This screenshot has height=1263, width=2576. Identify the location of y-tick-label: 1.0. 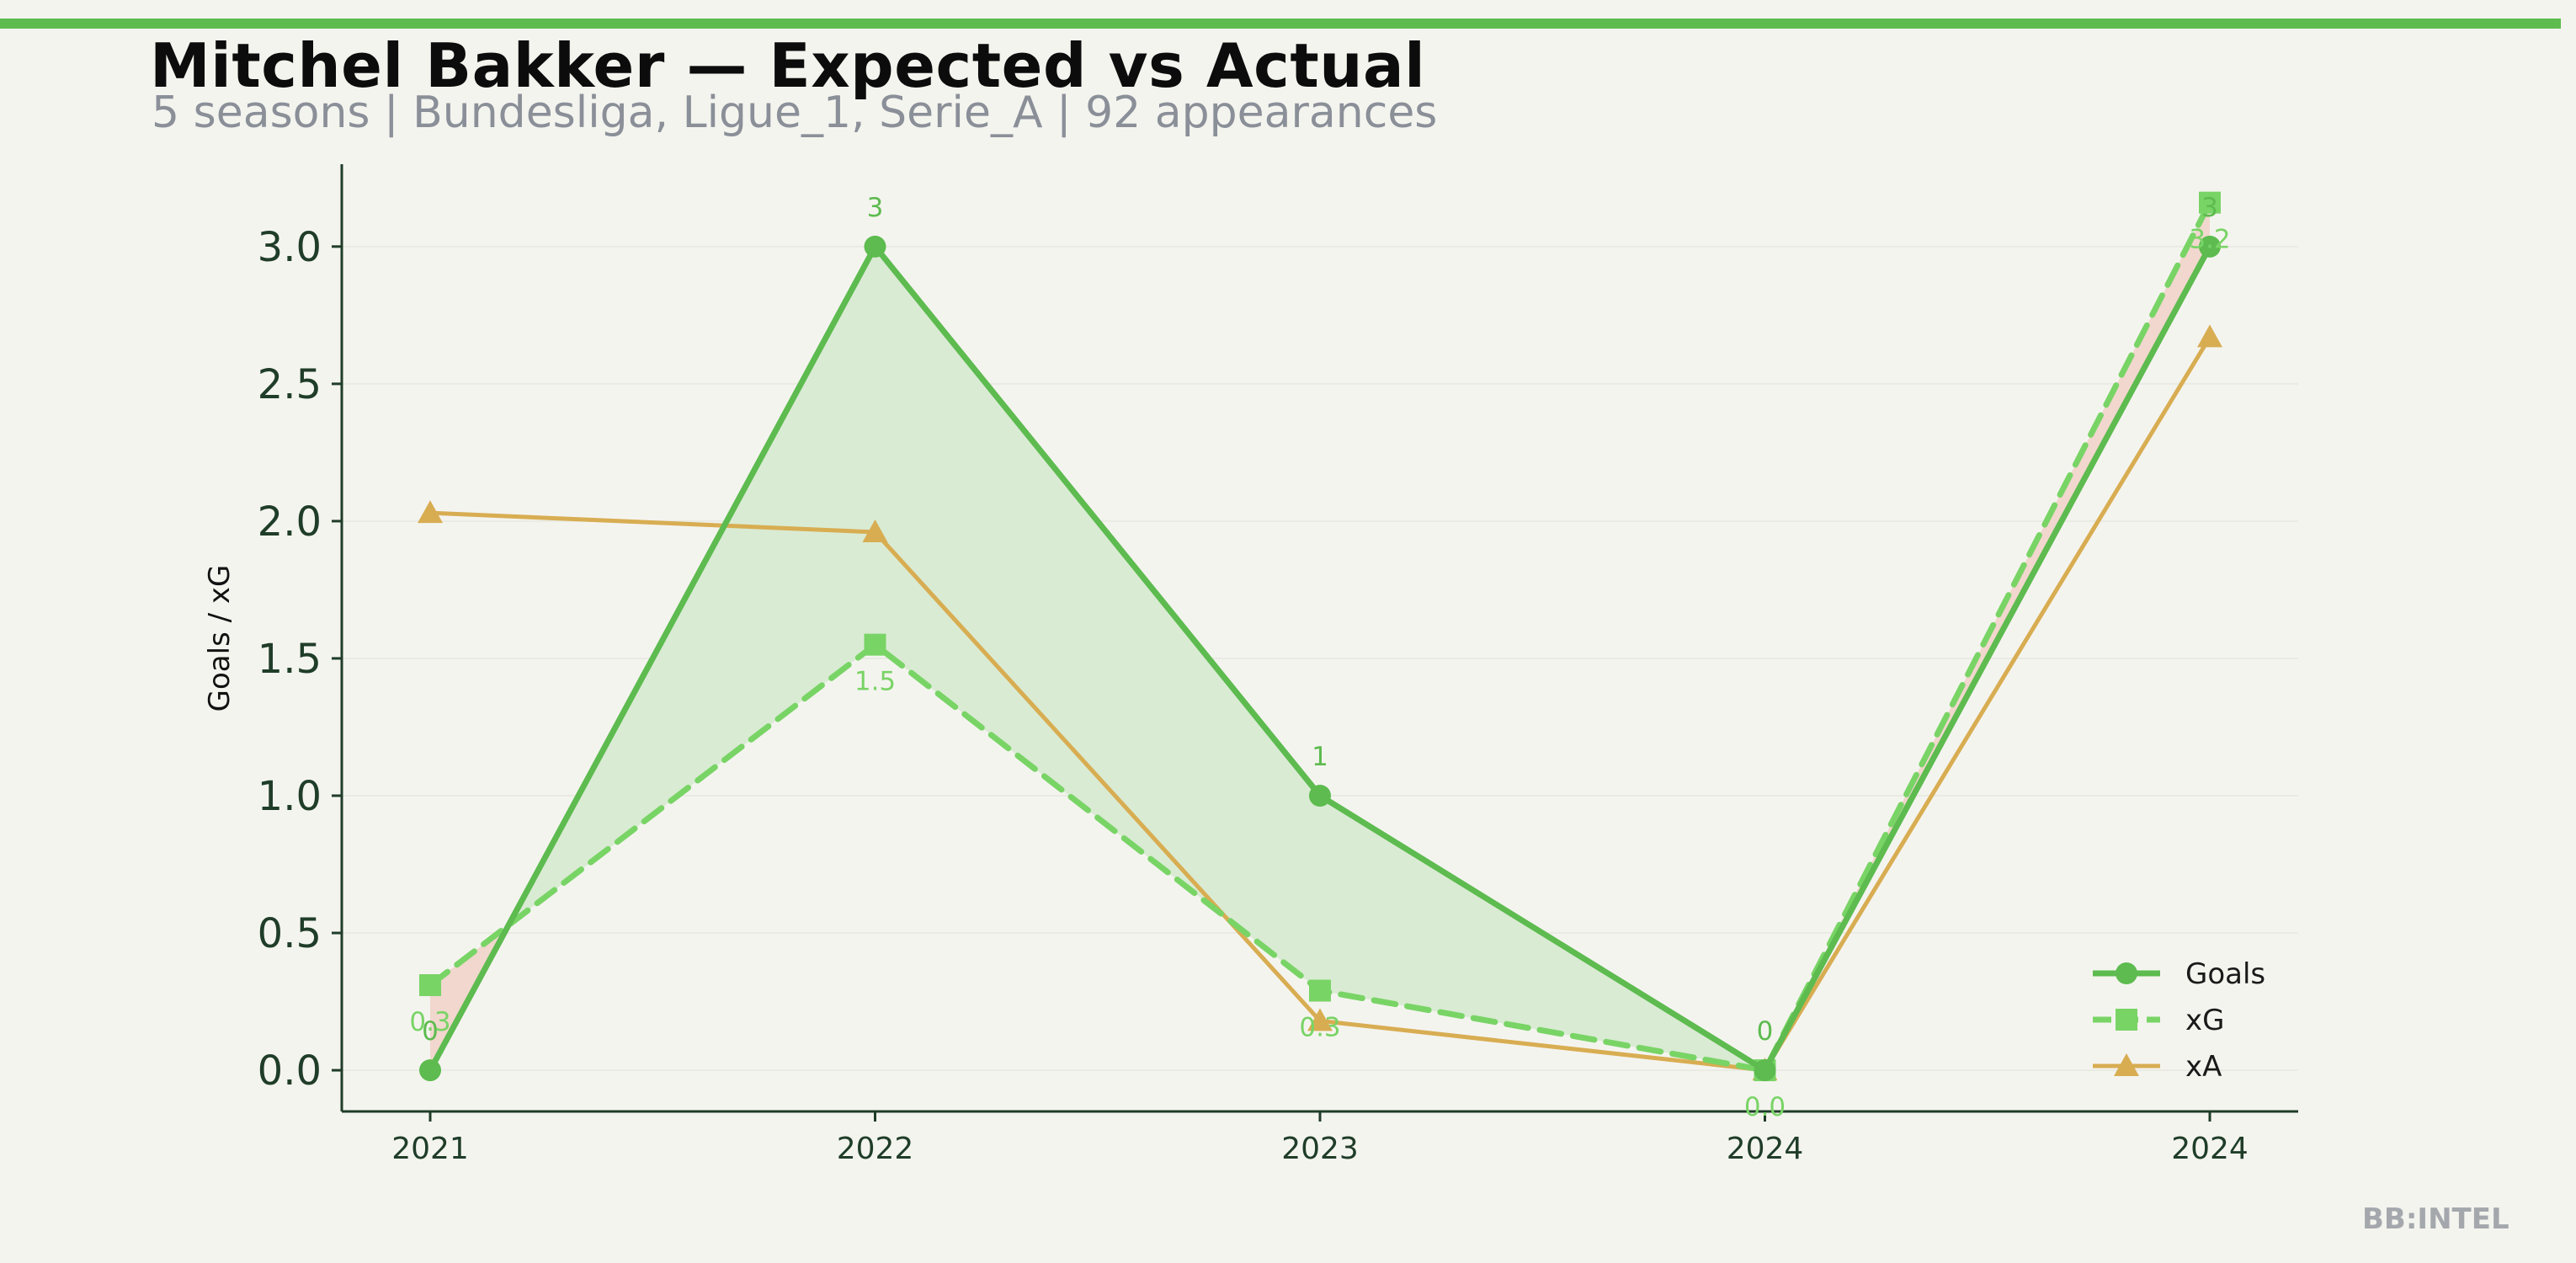
(290, 796).